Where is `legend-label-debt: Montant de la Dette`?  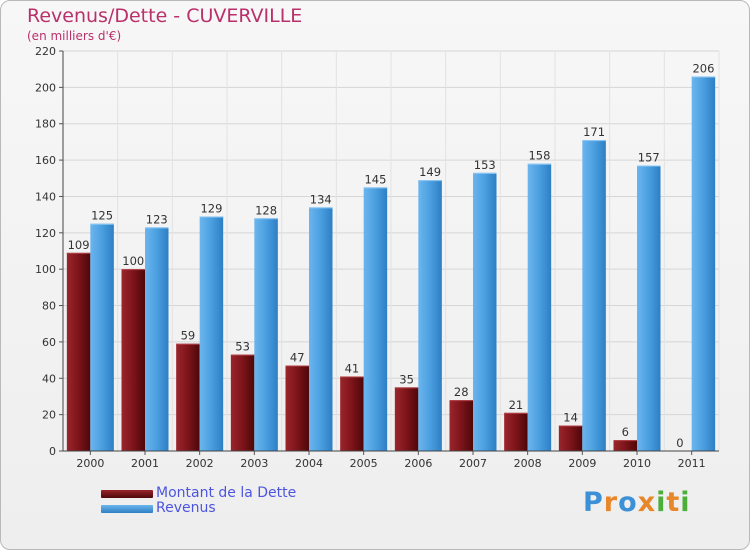 legend-label-debt: Montant de la Dette is located at coordinates (226, 493).